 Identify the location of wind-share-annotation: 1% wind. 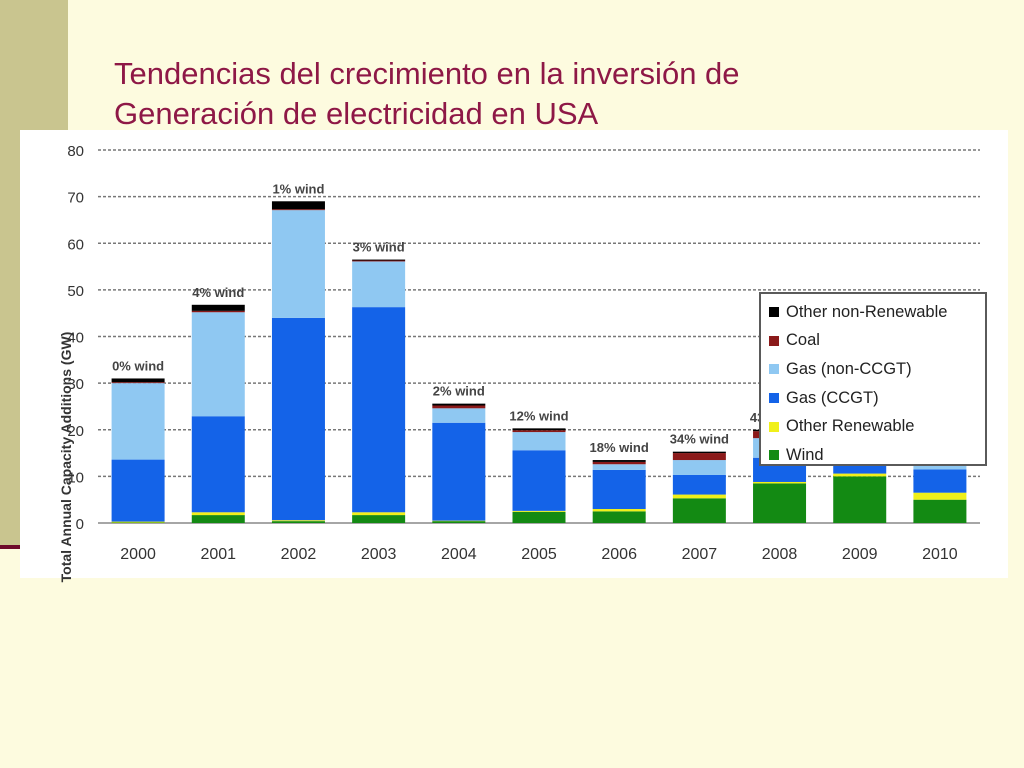
(298, 188).